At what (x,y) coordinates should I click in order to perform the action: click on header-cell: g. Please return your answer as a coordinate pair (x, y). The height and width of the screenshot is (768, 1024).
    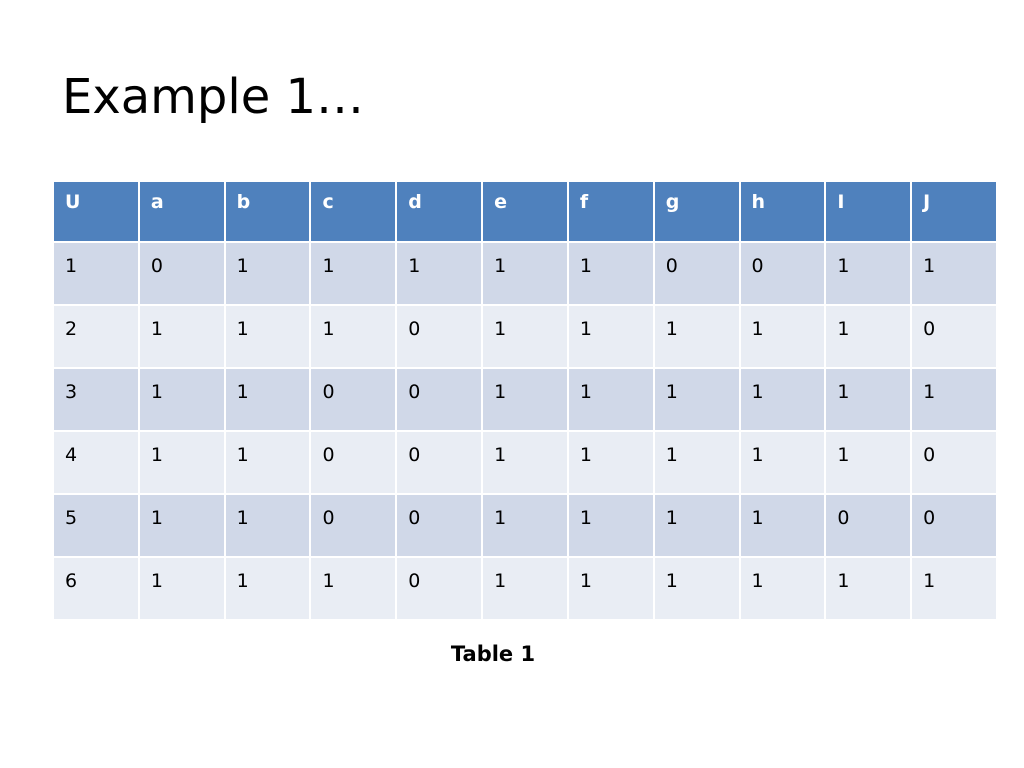
    Looking at the image, I should click on (696, 211).